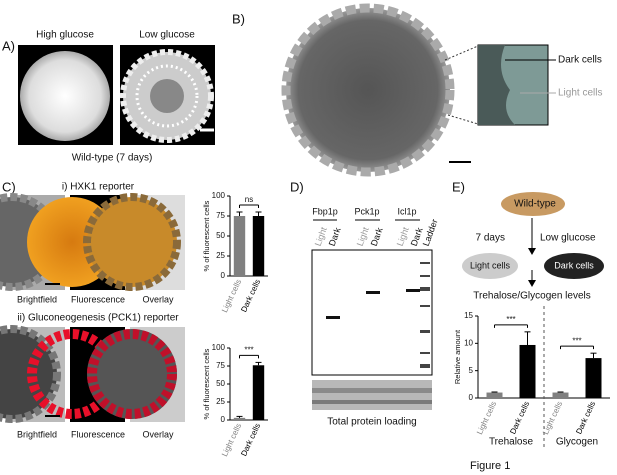  I want to click on panel-label: A), so click(8, 45).